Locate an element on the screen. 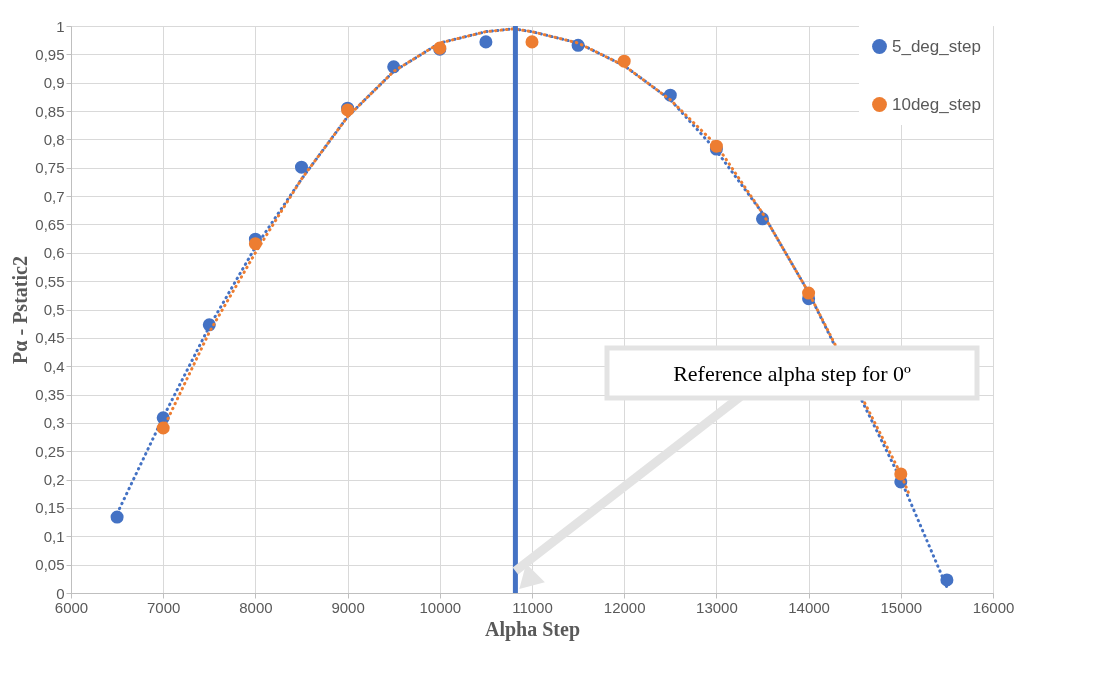  y-tick-label: 0,35 is located at coordinates (50, 395).